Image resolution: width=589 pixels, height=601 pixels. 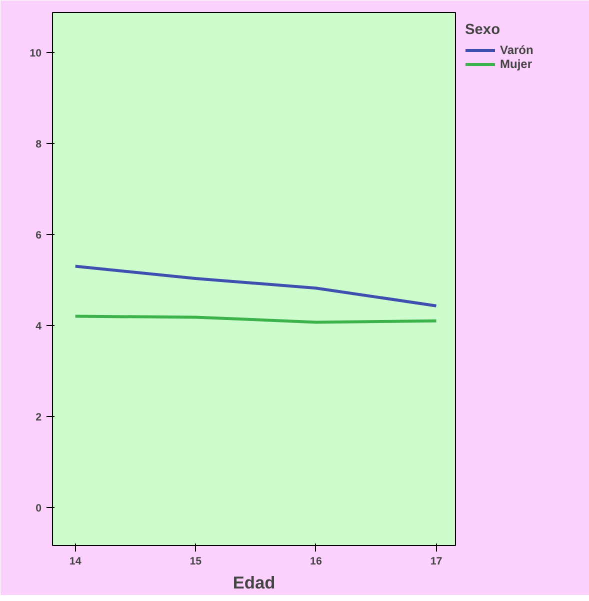 What do you see at coordinates (483, 30) in the screenshot?
I see `legend-title: Sexo` at bounding box center [483, 30].